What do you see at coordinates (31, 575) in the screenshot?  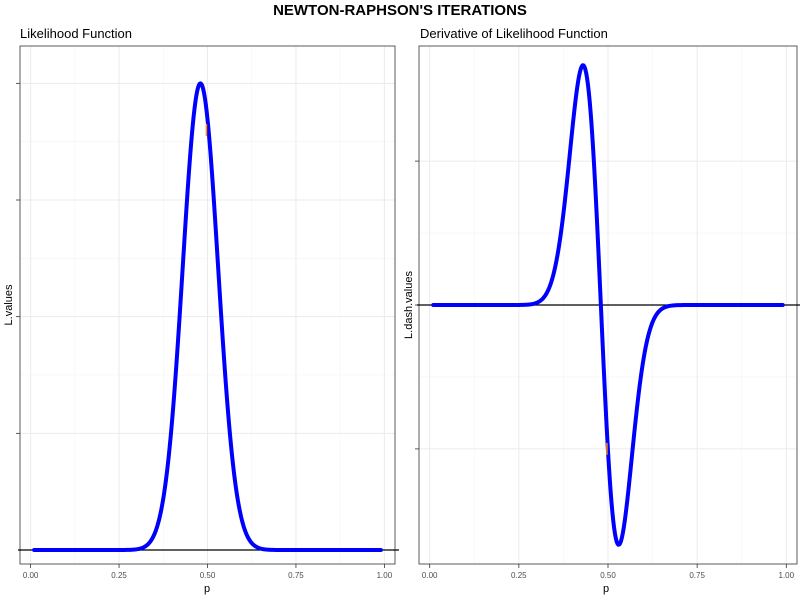 I see `likelihood-x-tick-label: 0.00` at bounding box center [31, 575].